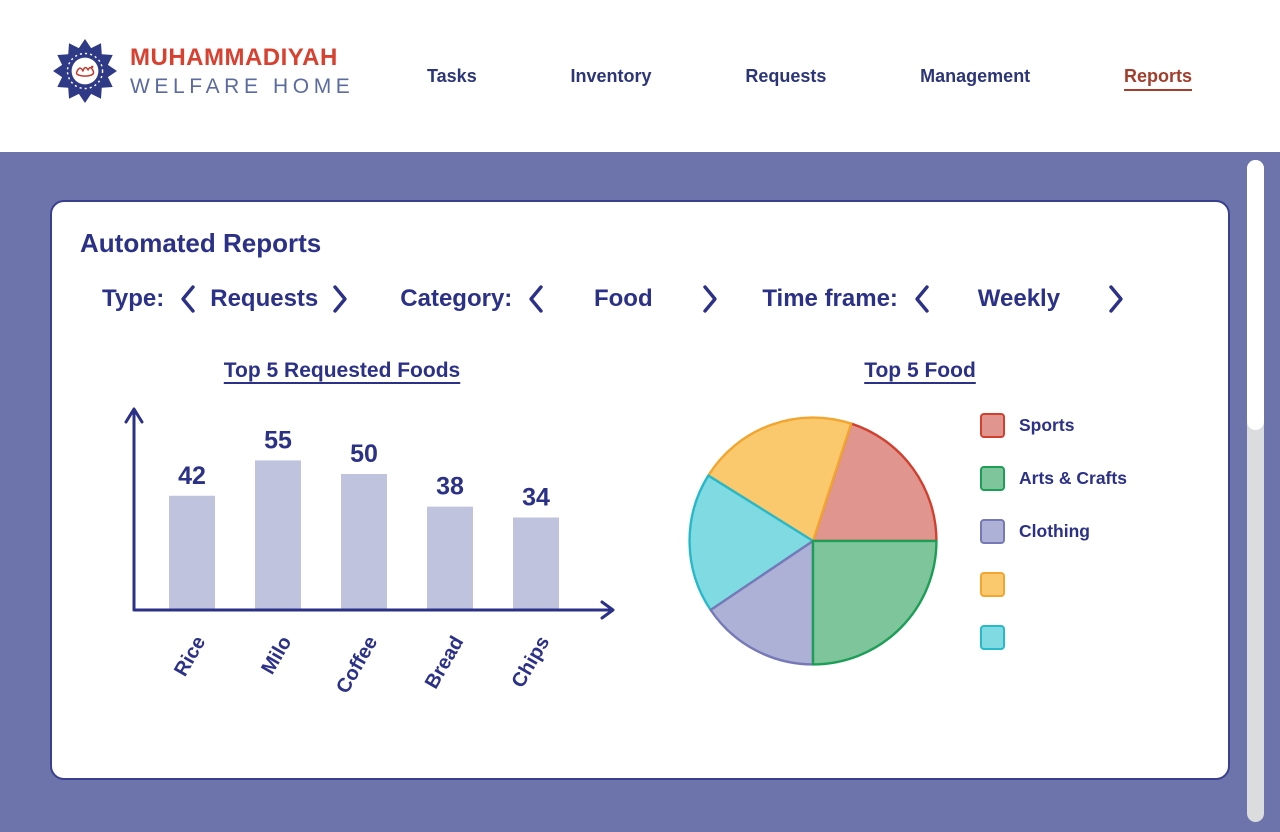 The height and width of the screenshot is (832, 1280). Describe the element at coordinates (946, 299) in the screenshot. I see `filter-timeframe: Time frame: Weekly` at that location.